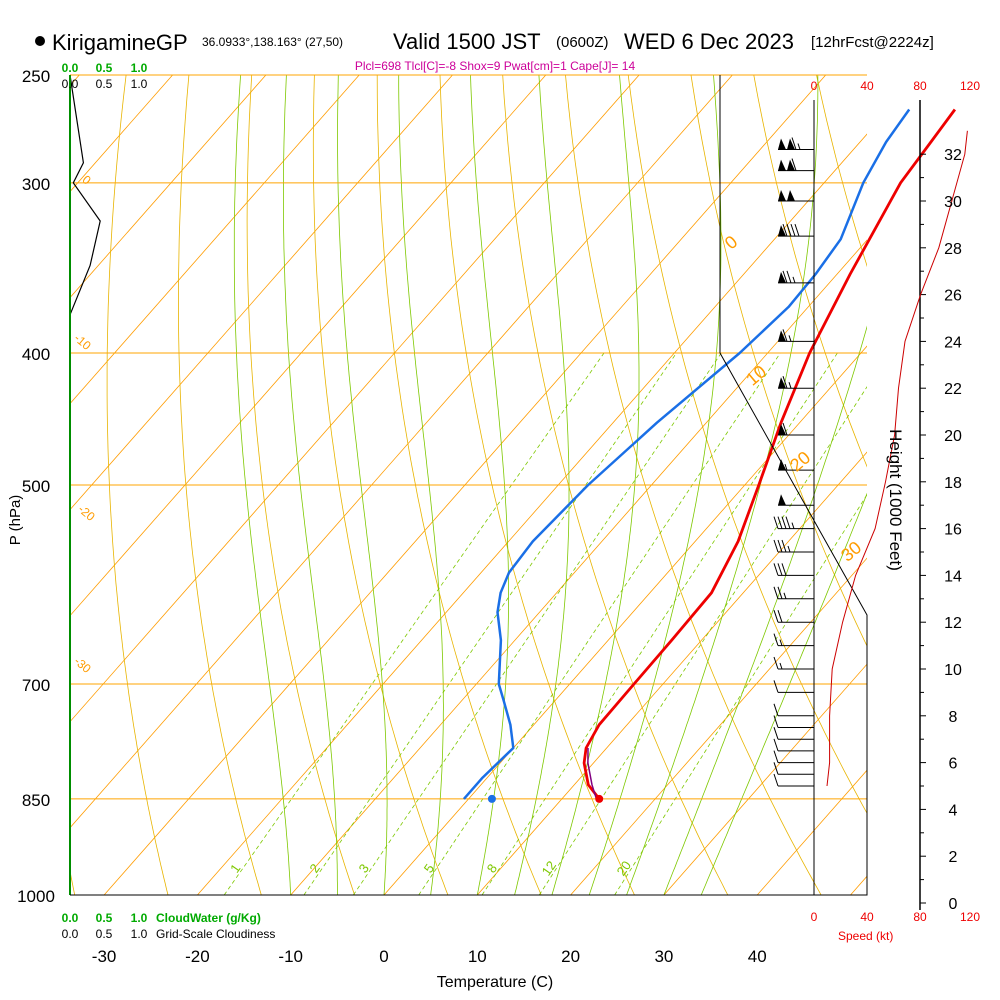 This screenshot has height=1000, width=1000. Describe the element at coordinates (36, 184) in the screenshot. I see `pressure-tick-label: 300` at that location.